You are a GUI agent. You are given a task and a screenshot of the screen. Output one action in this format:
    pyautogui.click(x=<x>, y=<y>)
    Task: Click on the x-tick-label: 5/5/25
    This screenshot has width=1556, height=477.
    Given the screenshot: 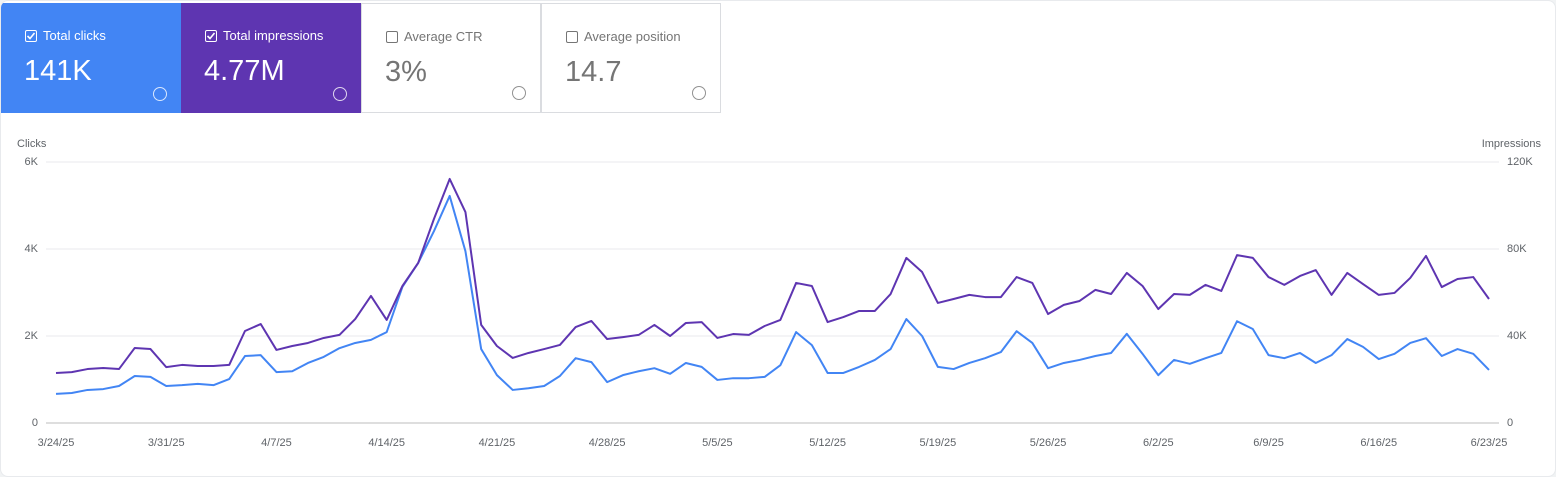 What is the action you would take?
    pyautogui.click(x=717, y=443)
    